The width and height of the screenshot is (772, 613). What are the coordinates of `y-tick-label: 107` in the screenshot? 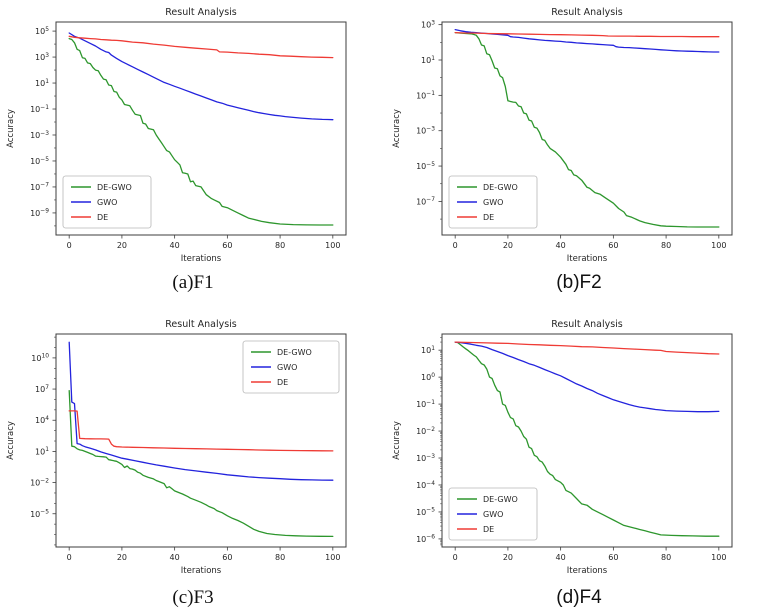 It's located at (42, 389).